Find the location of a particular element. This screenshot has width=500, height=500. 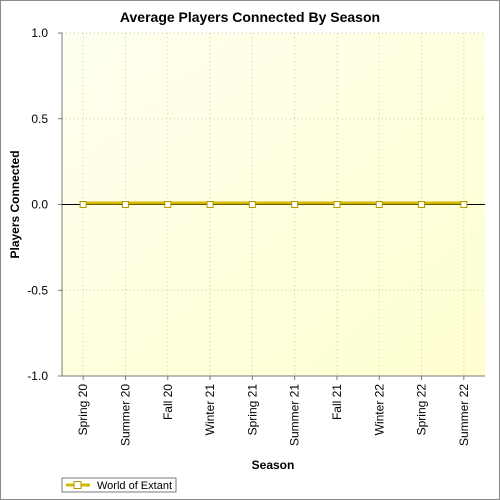

series-layer is located at coordinates (273, 204).